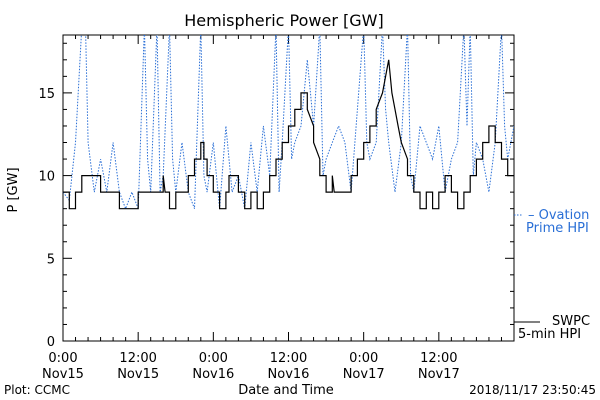 This screenshot has width=600, height=400. Describe the element at coordinates (286, 390) in the screenshot. I see `x-axis-label: Date and Time` at that location.